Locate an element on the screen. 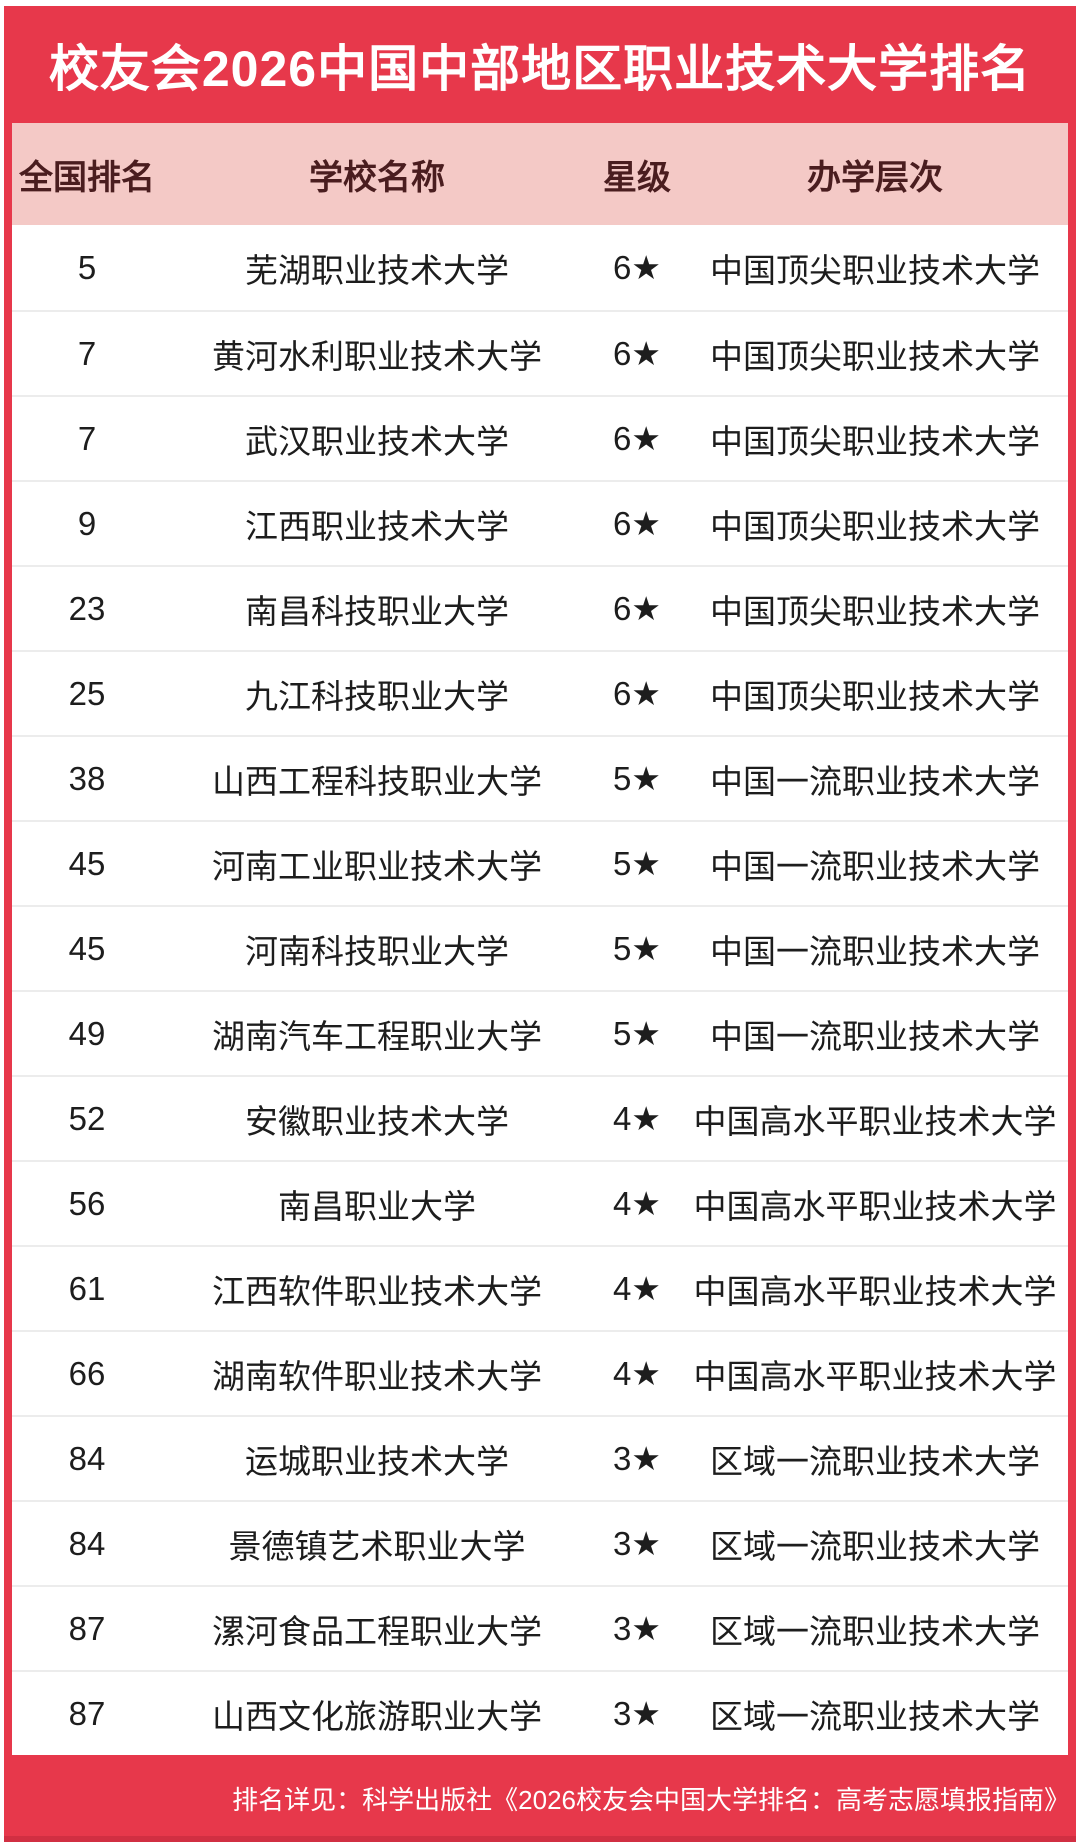 Image resolution: width=1080 pixels, height=1842 pixels. table-row: 61 江西软件职业技术大学 4★ 中国高水平职业技术大学 is located at coordinates (540, 1287).